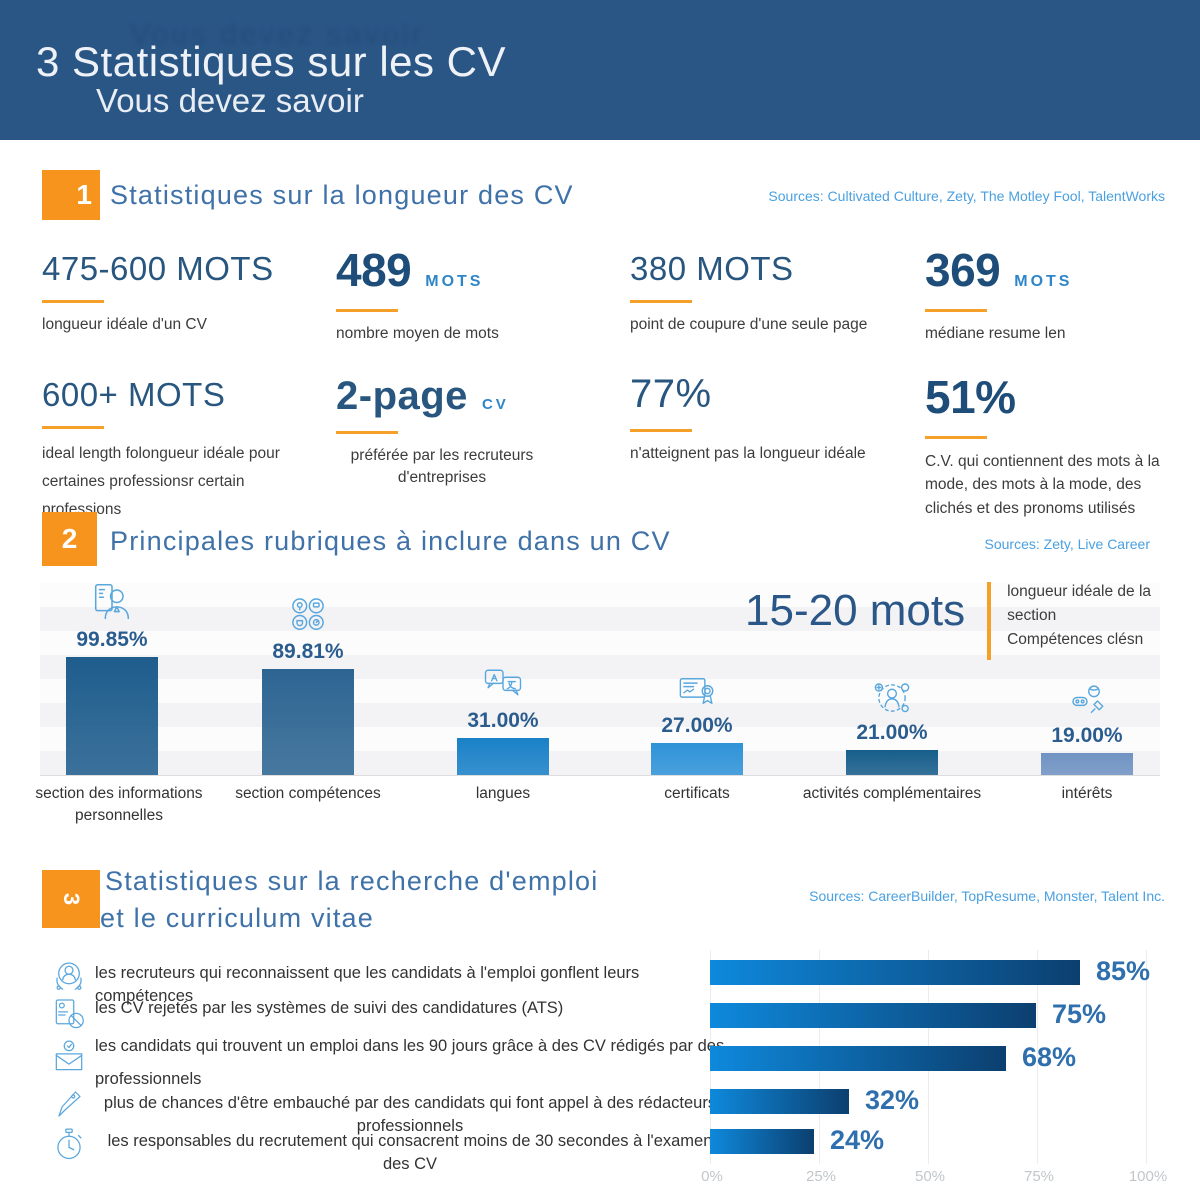 The width and height of the screenshot is (1200, 1200). I want to click on bar-column-skills: 89.81%, so click(308, 684).